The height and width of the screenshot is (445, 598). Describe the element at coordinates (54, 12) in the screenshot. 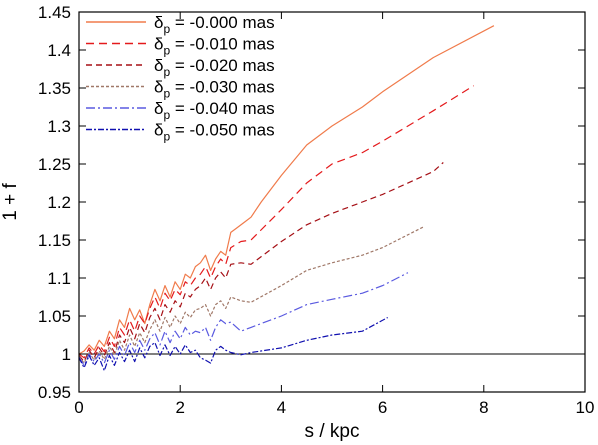

I see `y-tick-label: 1.45` at that location.